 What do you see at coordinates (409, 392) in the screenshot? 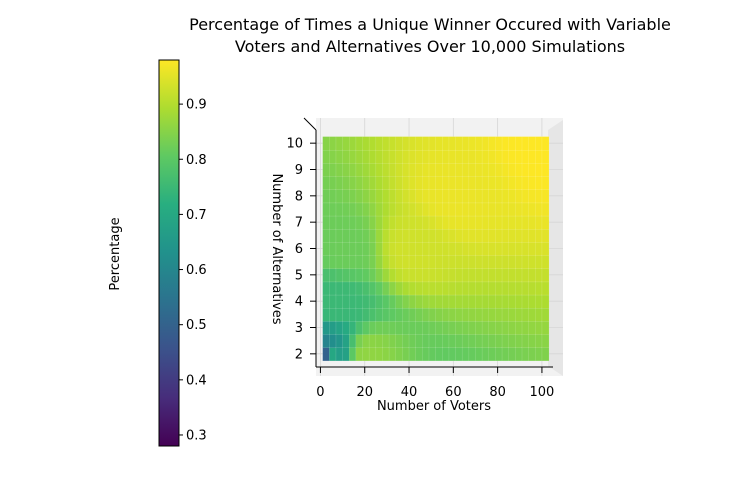
I see `x-tick-label: 40` at bounding box center [409, 392].